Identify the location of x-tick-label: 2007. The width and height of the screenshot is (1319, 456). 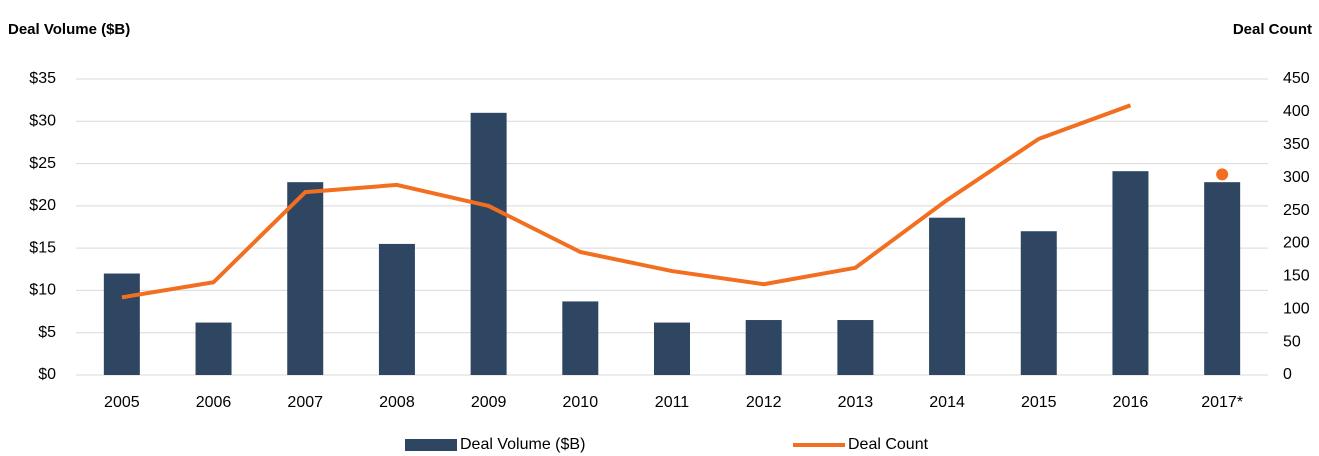
(305, 402).